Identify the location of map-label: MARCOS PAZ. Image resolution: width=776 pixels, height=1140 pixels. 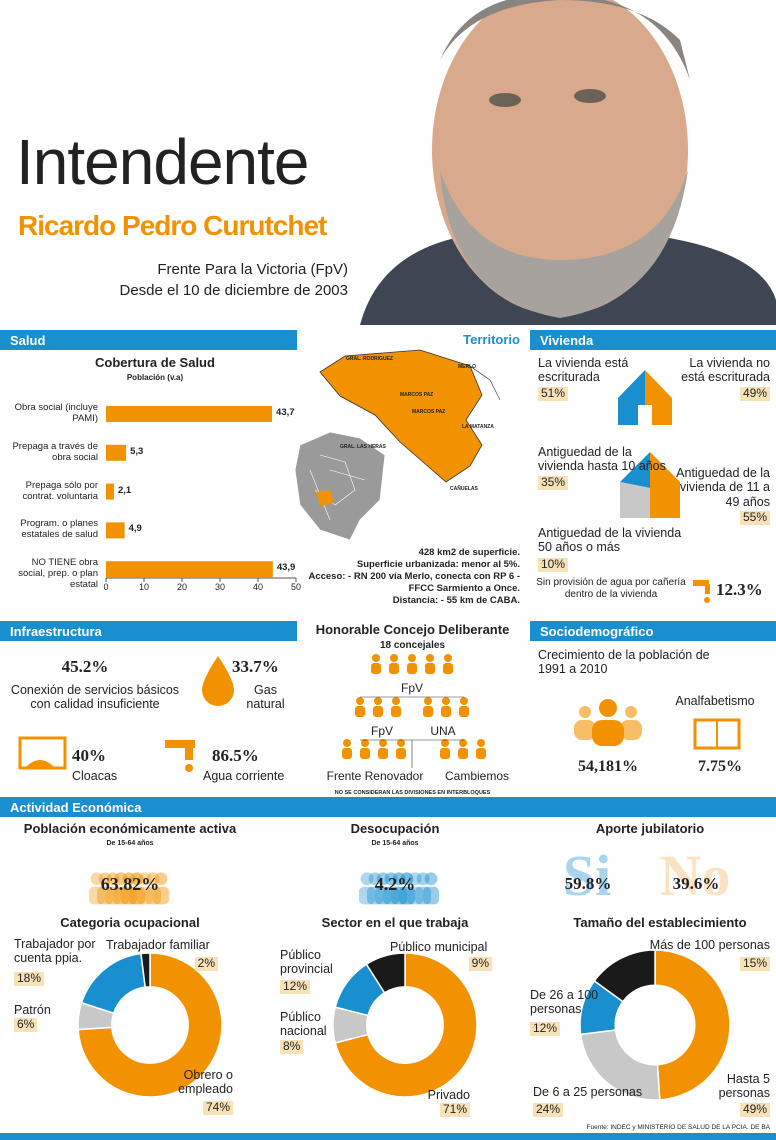
(417, 395).